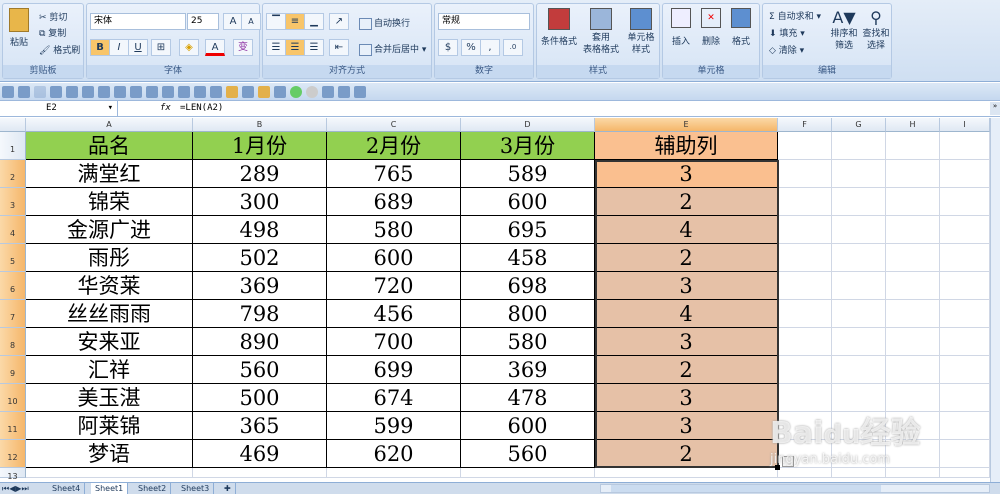 Image resolution: width=1000 pixels, height=494 pixels. I want to click on wrap-text-button: 自动换行, so click(384, 23).